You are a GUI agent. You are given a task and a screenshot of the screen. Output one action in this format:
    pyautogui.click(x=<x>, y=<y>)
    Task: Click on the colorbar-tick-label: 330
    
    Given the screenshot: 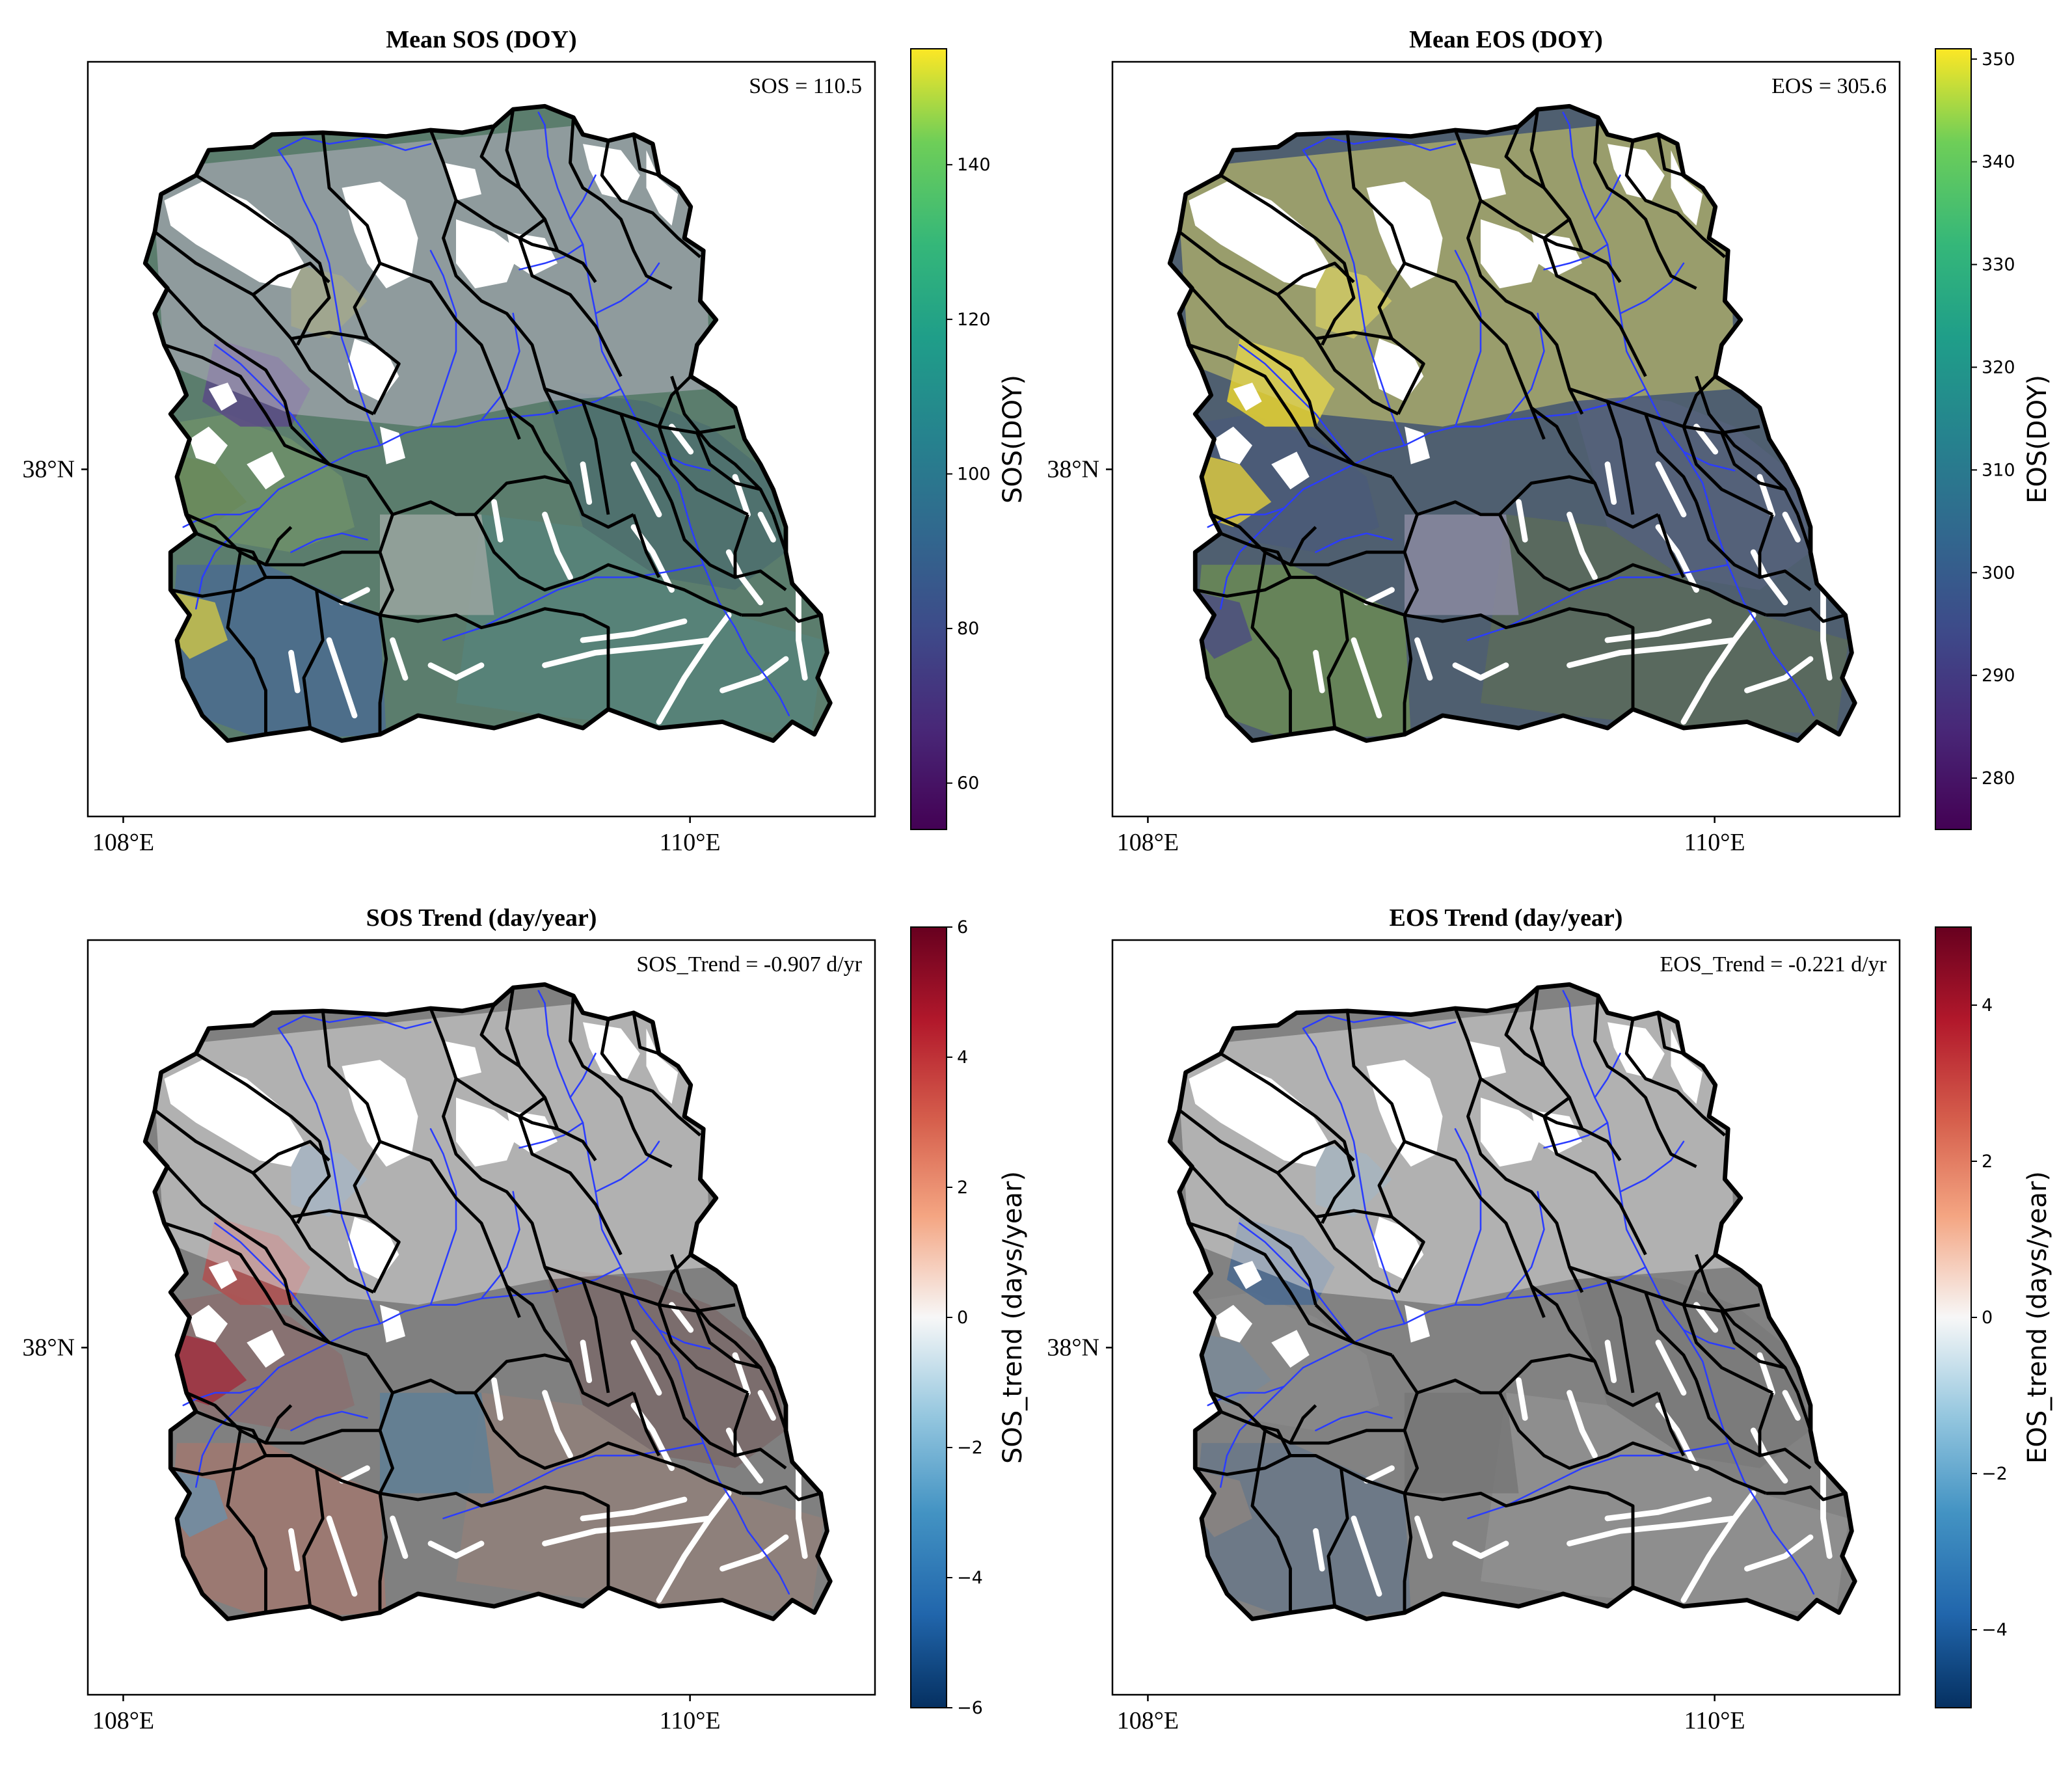 What is the action you would take?
    pyautogui.click(x=1998, y=265)
    